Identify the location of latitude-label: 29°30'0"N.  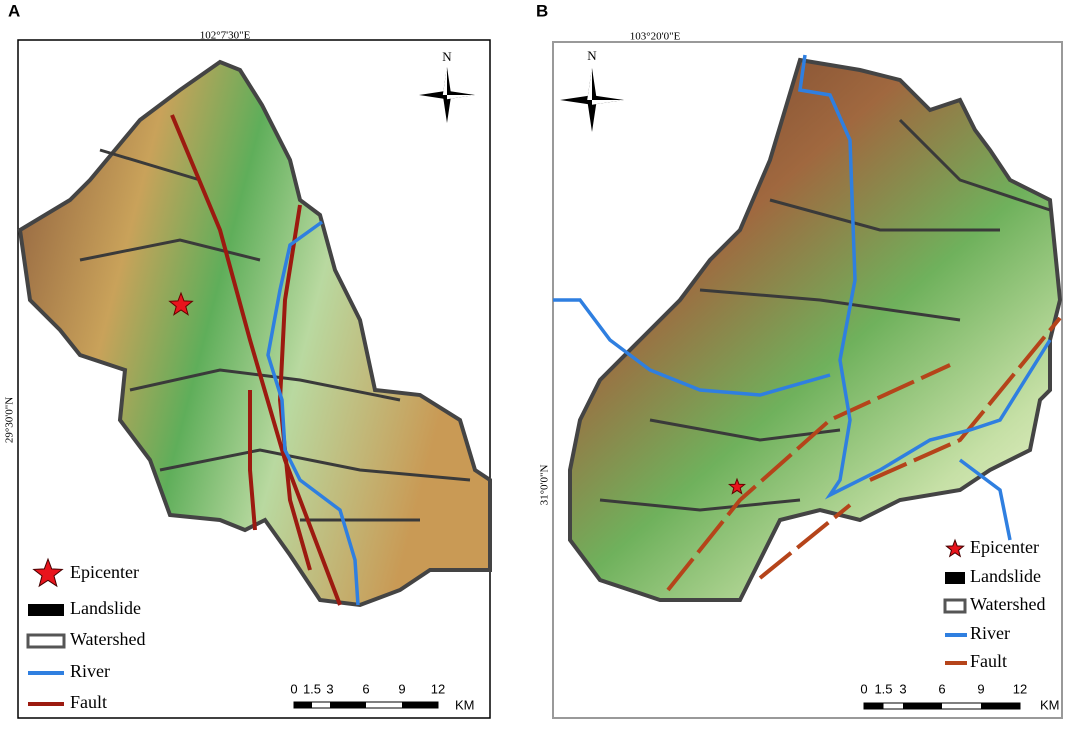
(10, 420).